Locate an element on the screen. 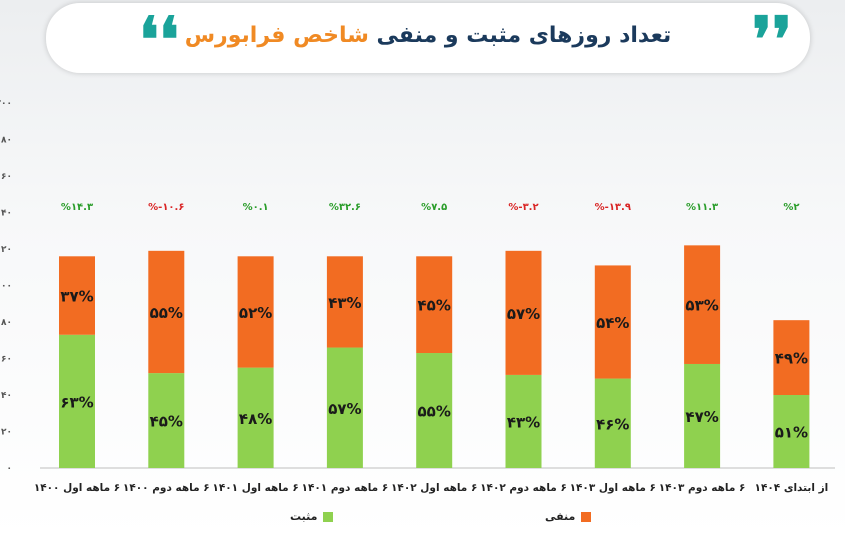 The image size is (845, 539). change-label: %-۳.۲ is located at coordinates (523, 207).